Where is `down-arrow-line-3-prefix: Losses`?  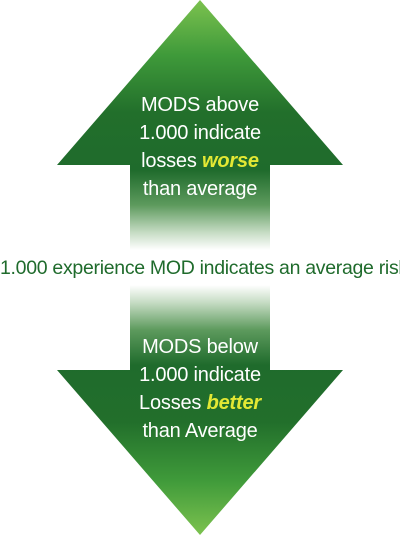
down-arrow-line-3-prefix: Losses is located at coordinates (173, 403).